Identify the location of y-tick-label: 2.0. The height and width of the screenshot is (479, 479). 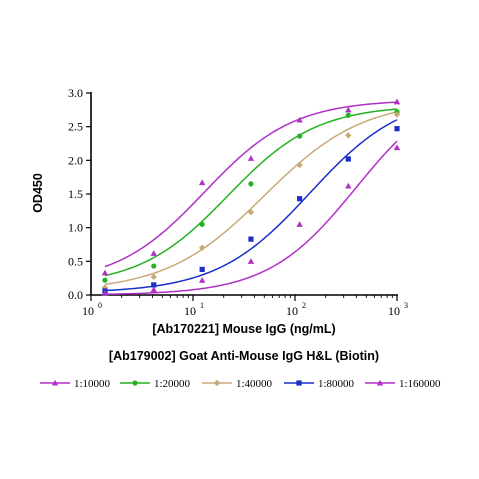
(75, 160).